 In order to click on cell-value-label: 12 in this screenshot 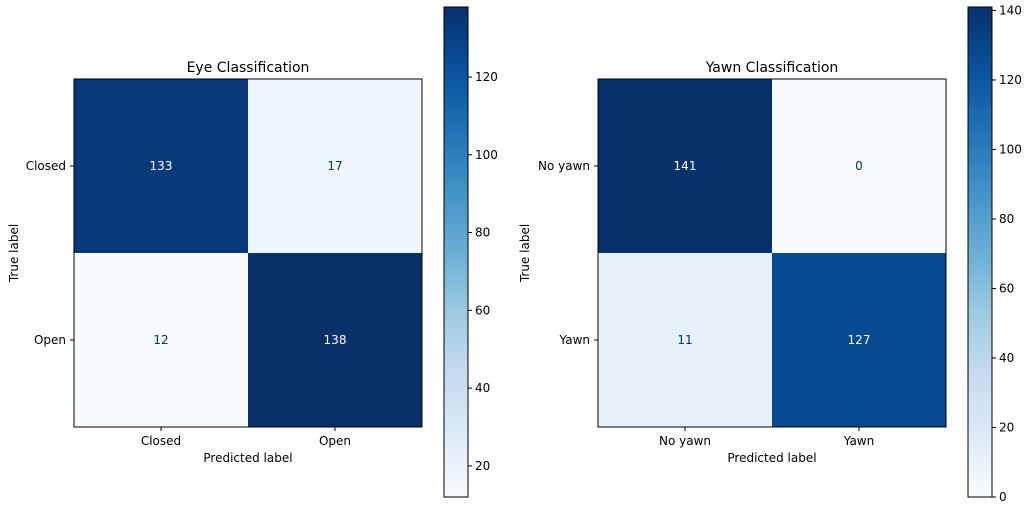, I will do `click(160, 340)`.